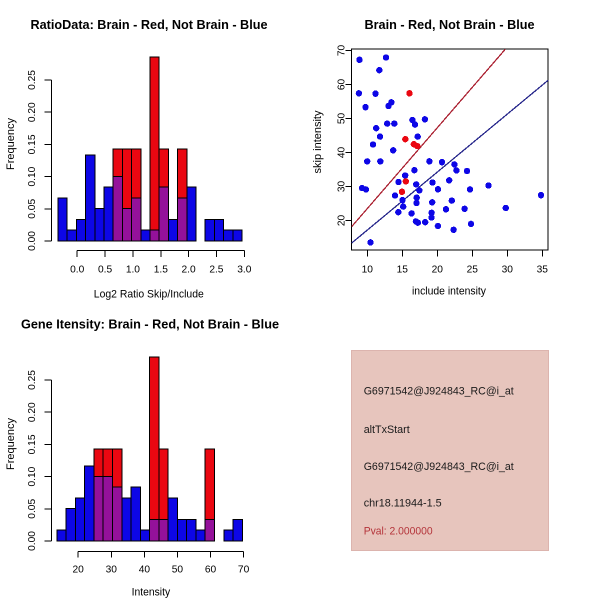 Image resolution: width=600 pixels, height=600 pixels. What do you see at coordinates (450, 25) in the screenshot?
I see `svg-text: Brain - Red, Not Brain - Blue` at bounding box center [450, 25].